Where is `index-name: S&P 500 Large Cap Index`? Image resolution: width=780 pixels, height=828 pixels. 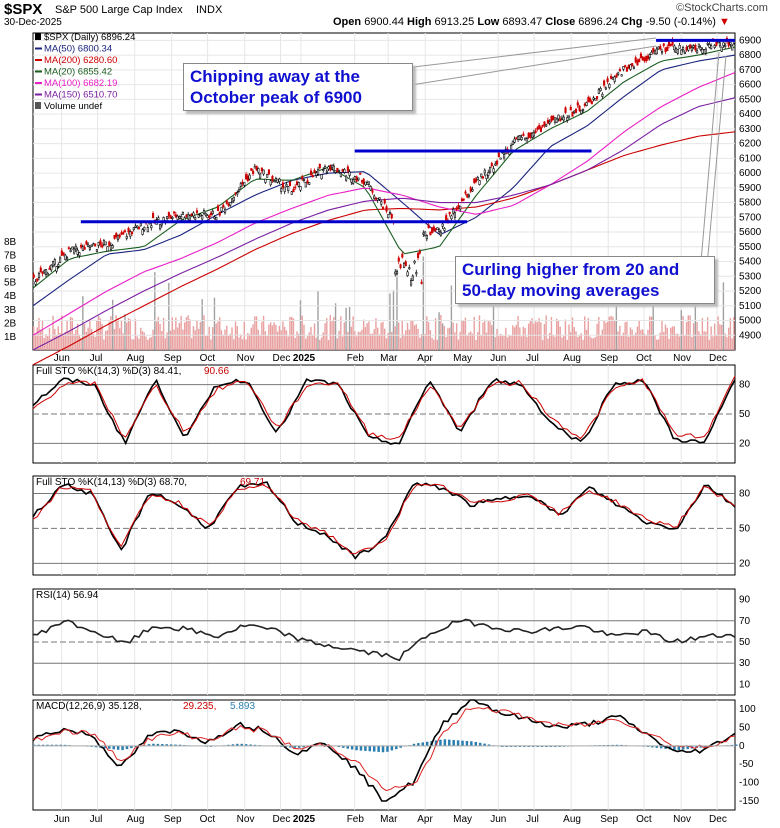 index-name: S&P 500 Large Cap Index is located at coordinates (119, 10).